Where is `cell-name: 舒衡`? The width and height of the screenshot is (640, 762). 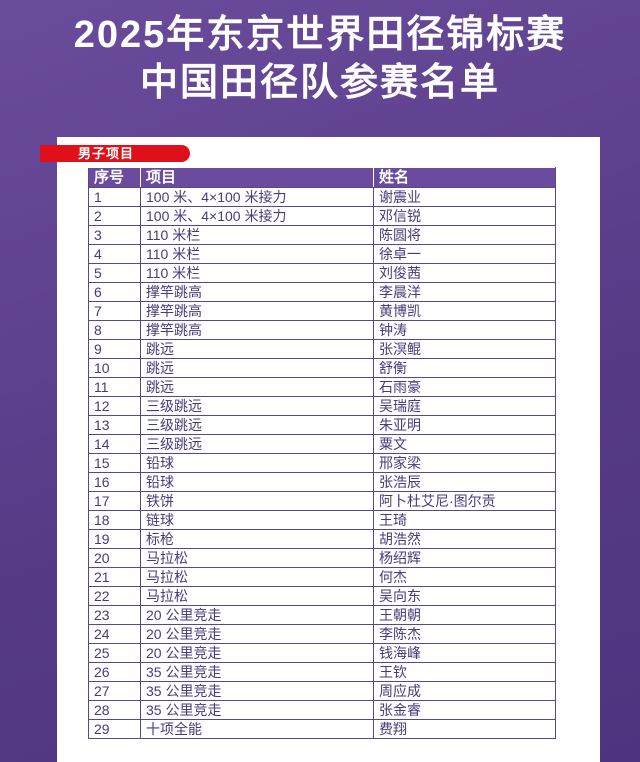 cell-name: 舒衡 is located at coordinates (464, 368).